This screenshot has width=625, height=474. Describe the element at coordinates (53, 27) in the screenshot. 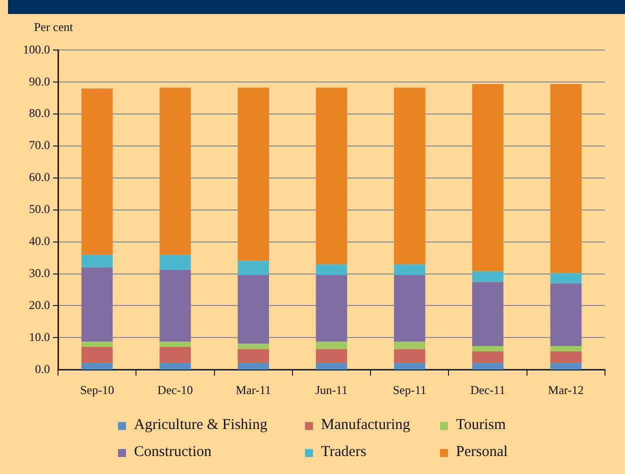

I see `y-axis-title: Per cent` at that location.